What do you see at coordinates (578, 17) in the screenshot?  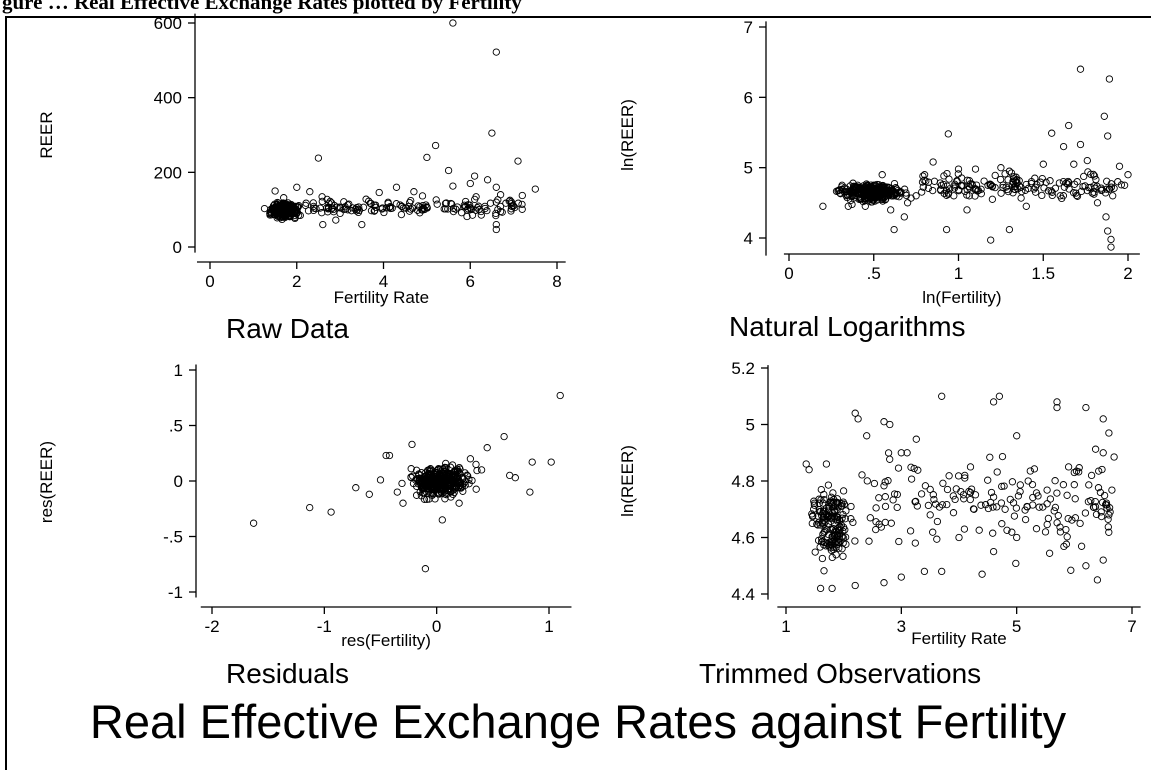 I see `top-border` at bounding box center [578, 17].